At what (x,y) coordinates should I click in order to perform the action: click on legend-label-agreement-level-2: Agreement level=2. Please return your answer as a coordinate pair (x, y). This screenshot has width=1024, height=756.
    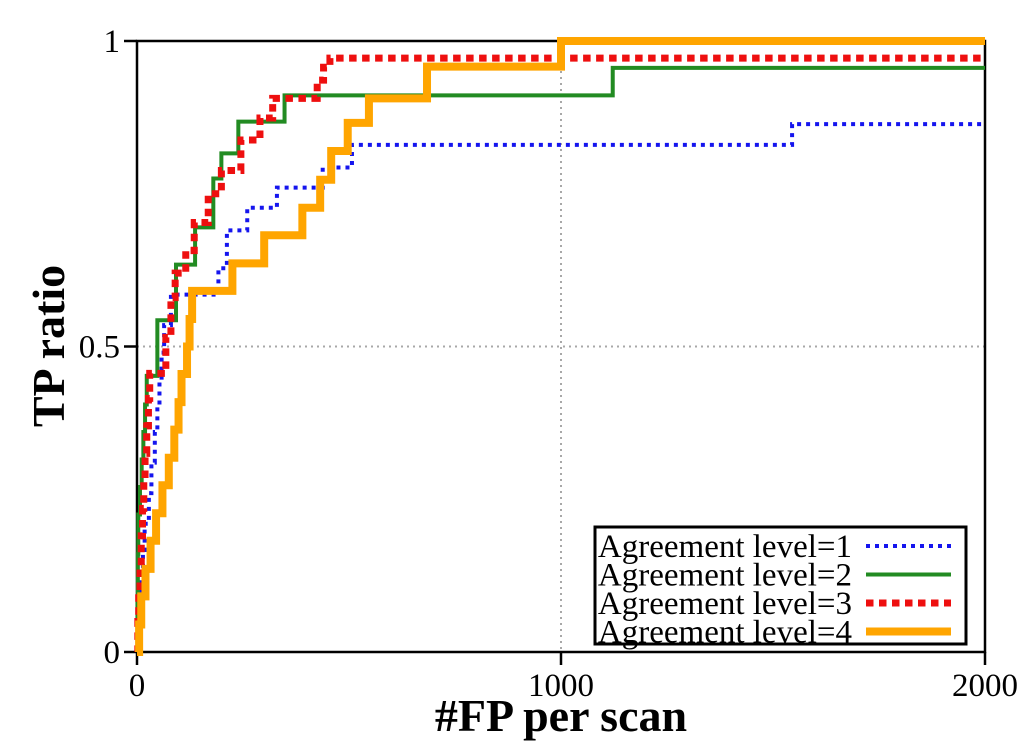
    Looking at the image, I should click on (725, 576).